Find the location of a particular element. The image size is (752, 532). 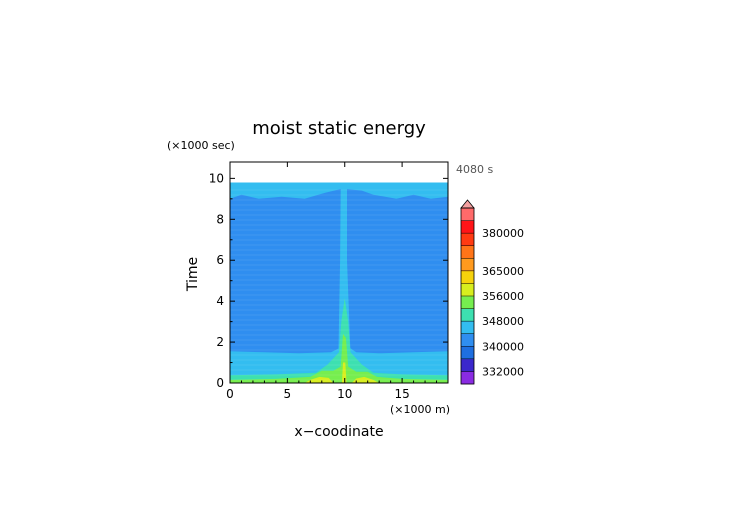

plot-area: 0 5 10 15 0 2 4 6 8 10 is located at coordinates (329, 281).